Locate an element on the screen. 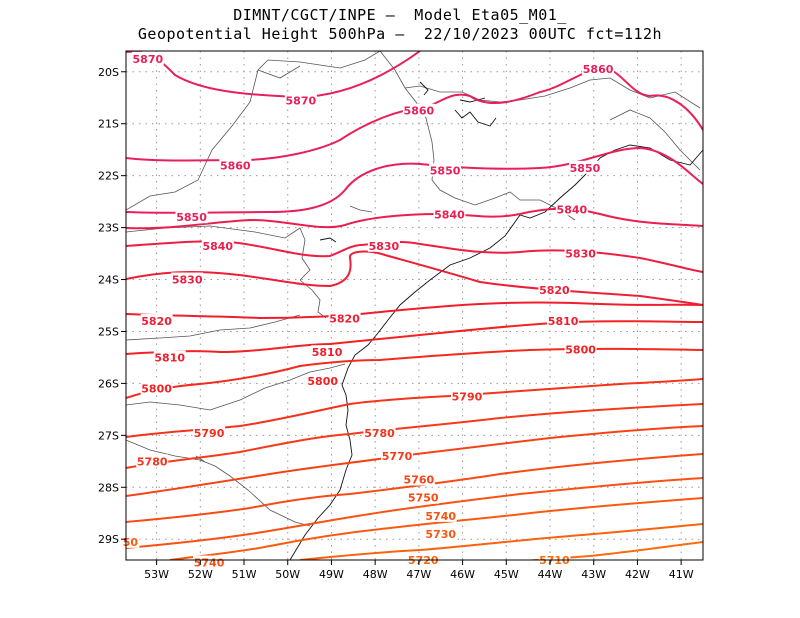 This screenshot has height=618, width=800. lon-tick-label: 48W is located at coordinates (375, 574).